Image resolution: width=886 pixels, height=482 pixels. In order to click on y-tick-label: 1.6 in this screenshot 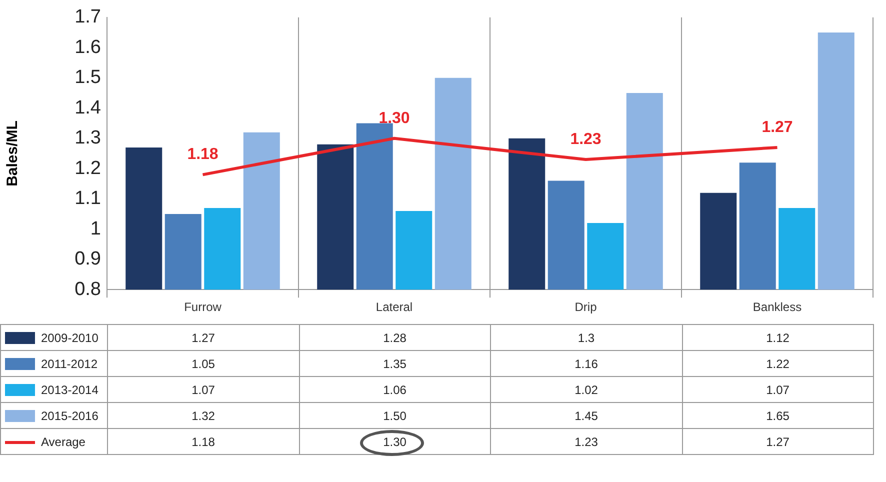, I will do `click(87, 47)`.